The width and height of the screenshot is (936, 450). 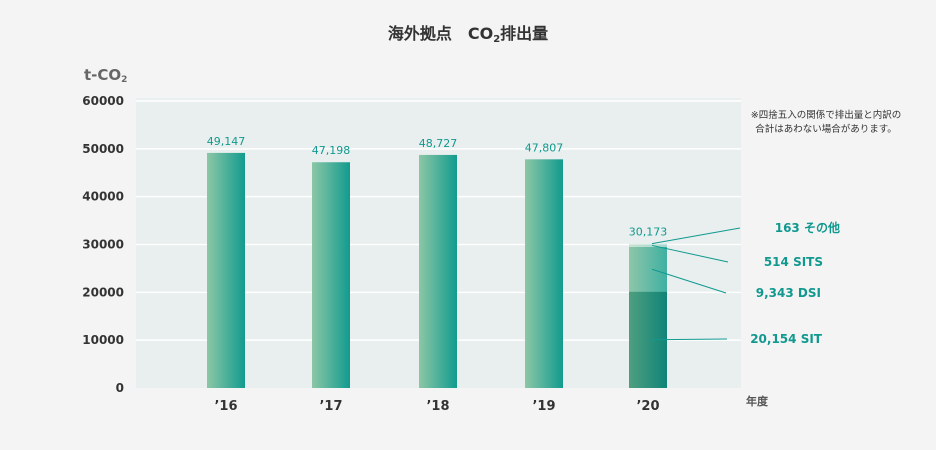 I want to click on x-tick-label: ’17, so click(x=330, y=406).